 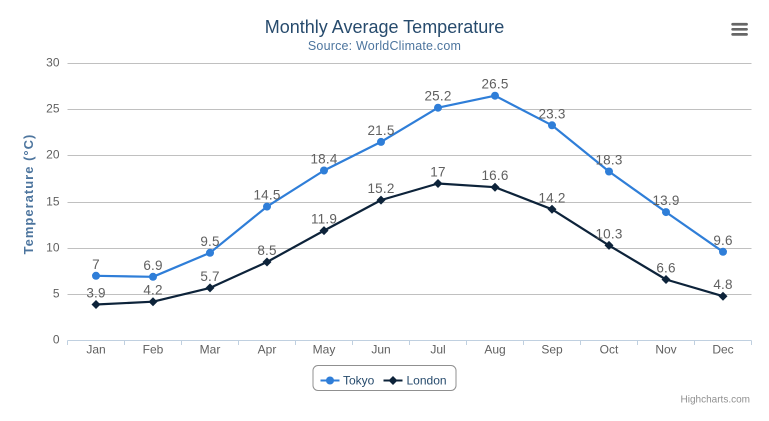 I want to click on svg-text: Dec, so click(x=722, y=350).